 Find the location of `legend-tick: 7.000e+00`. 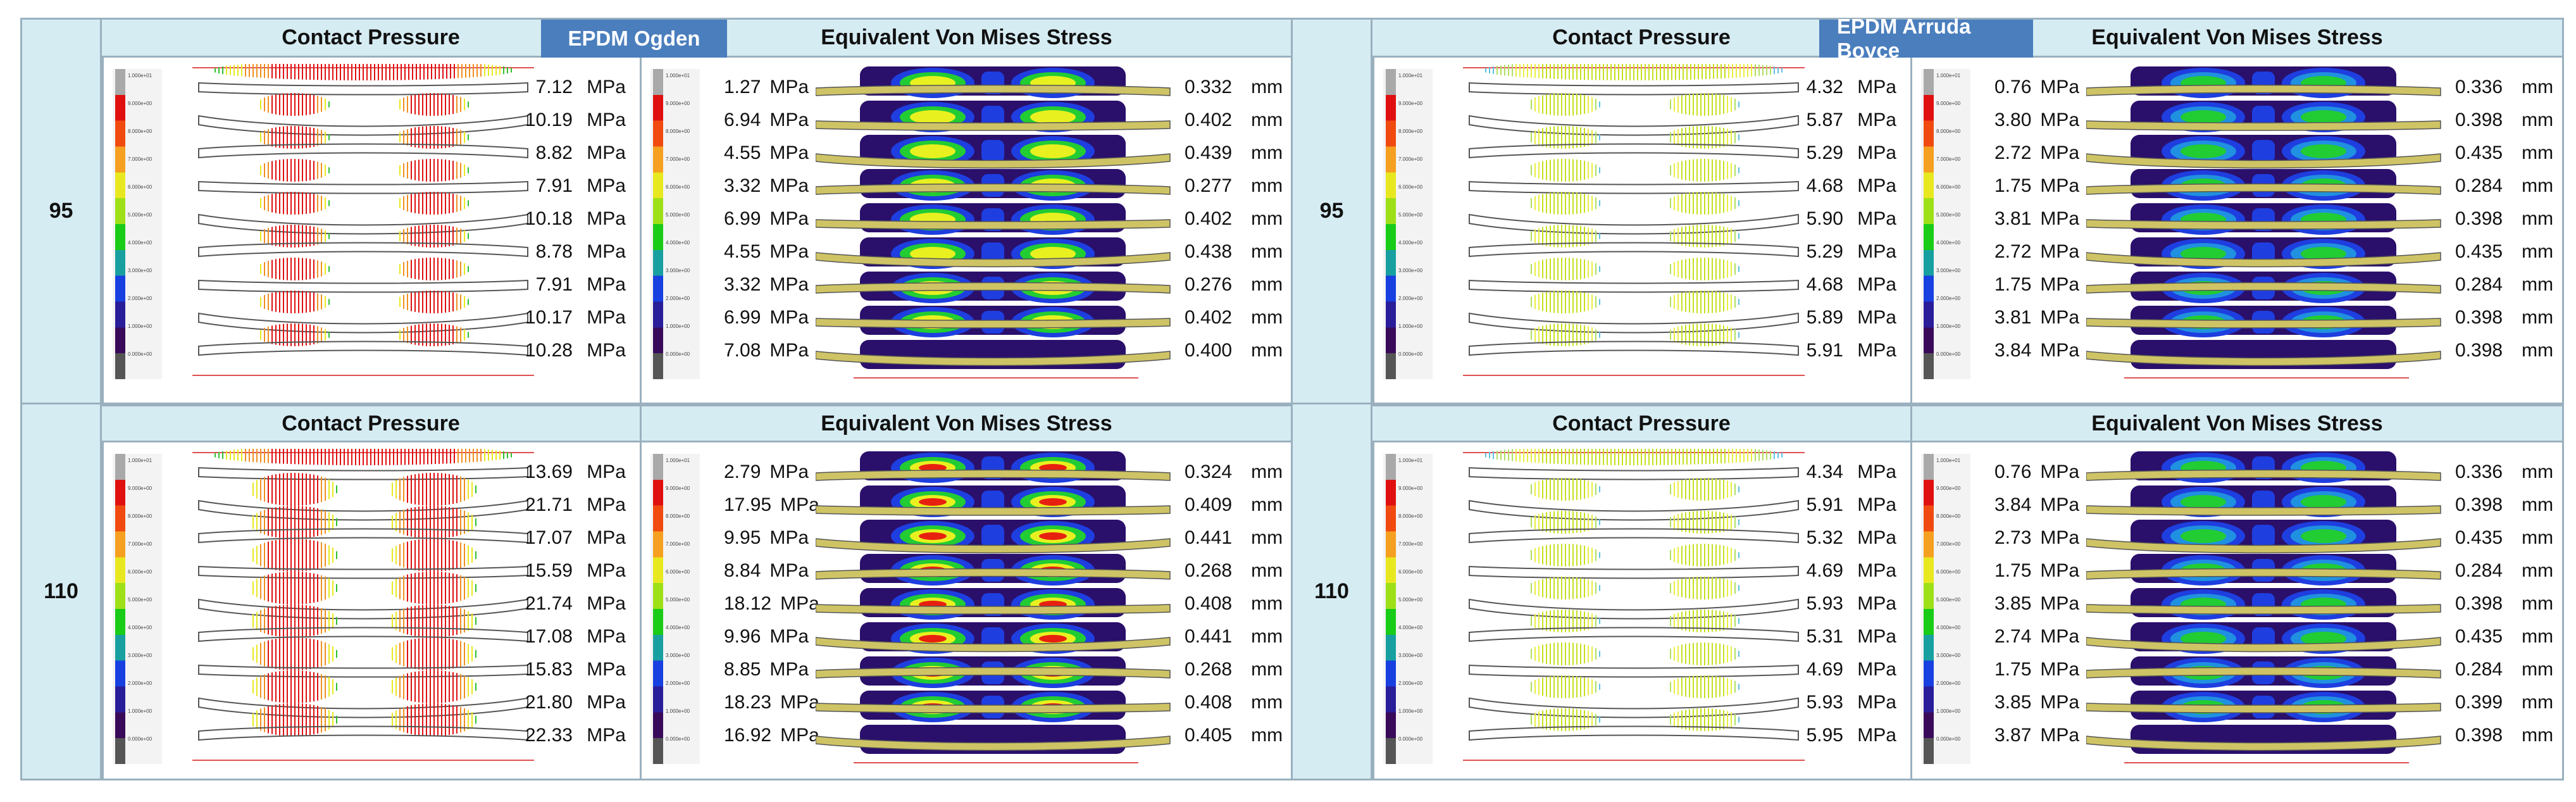

legend-tick: 7.000e+00 is located at coordinates (678, 159).